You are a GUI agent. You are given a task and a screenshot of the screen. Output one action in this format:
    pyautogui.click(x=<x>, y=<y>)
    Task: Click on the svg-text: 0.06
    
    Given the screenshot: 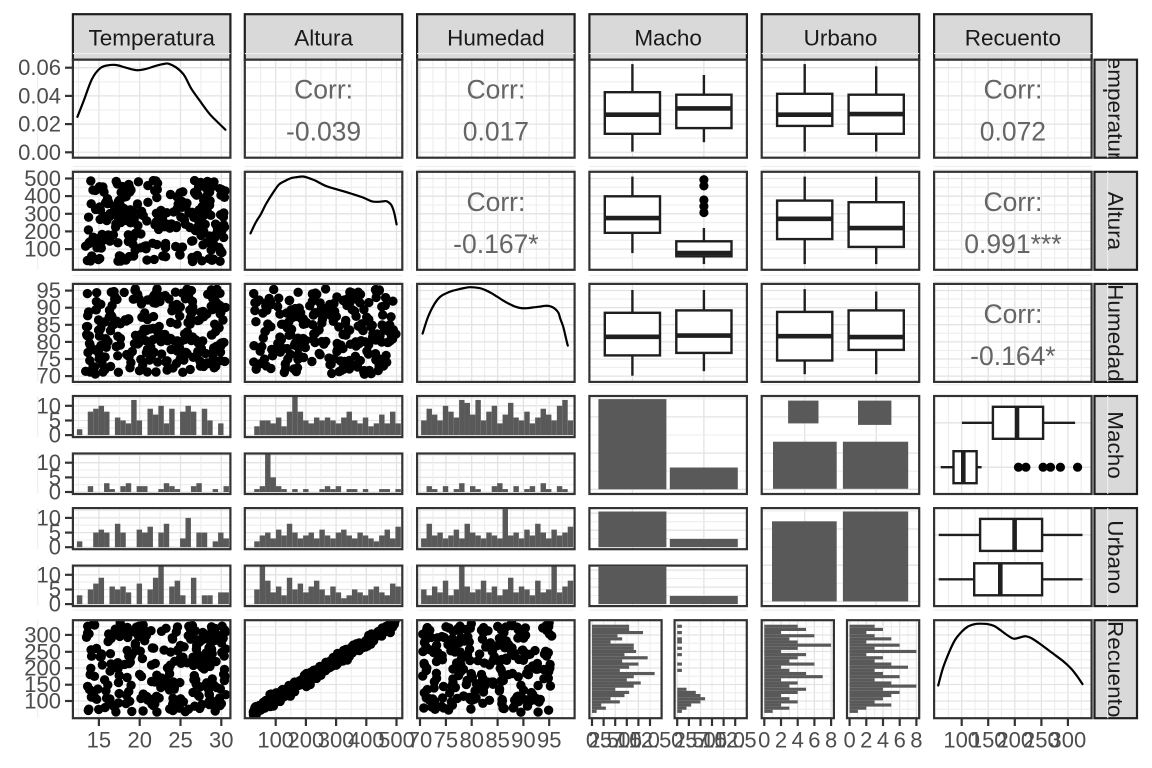 What is the action you would take?
    pyautogui.click(x=39, y=67)
    